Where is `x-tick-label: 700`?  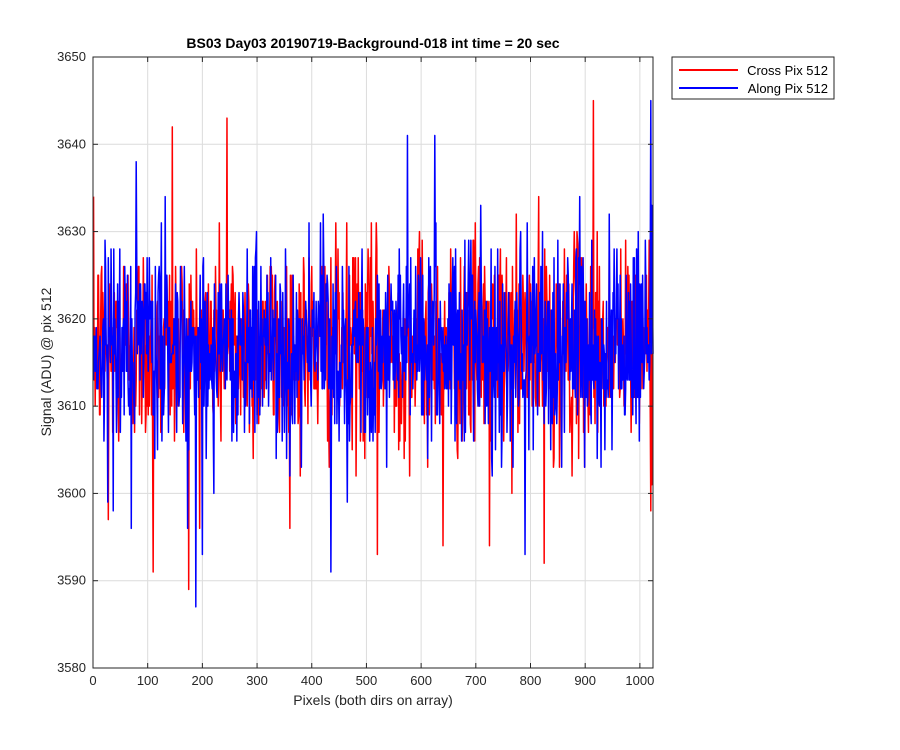 x-tick-label: 700 is located at coordinates (476, 680).